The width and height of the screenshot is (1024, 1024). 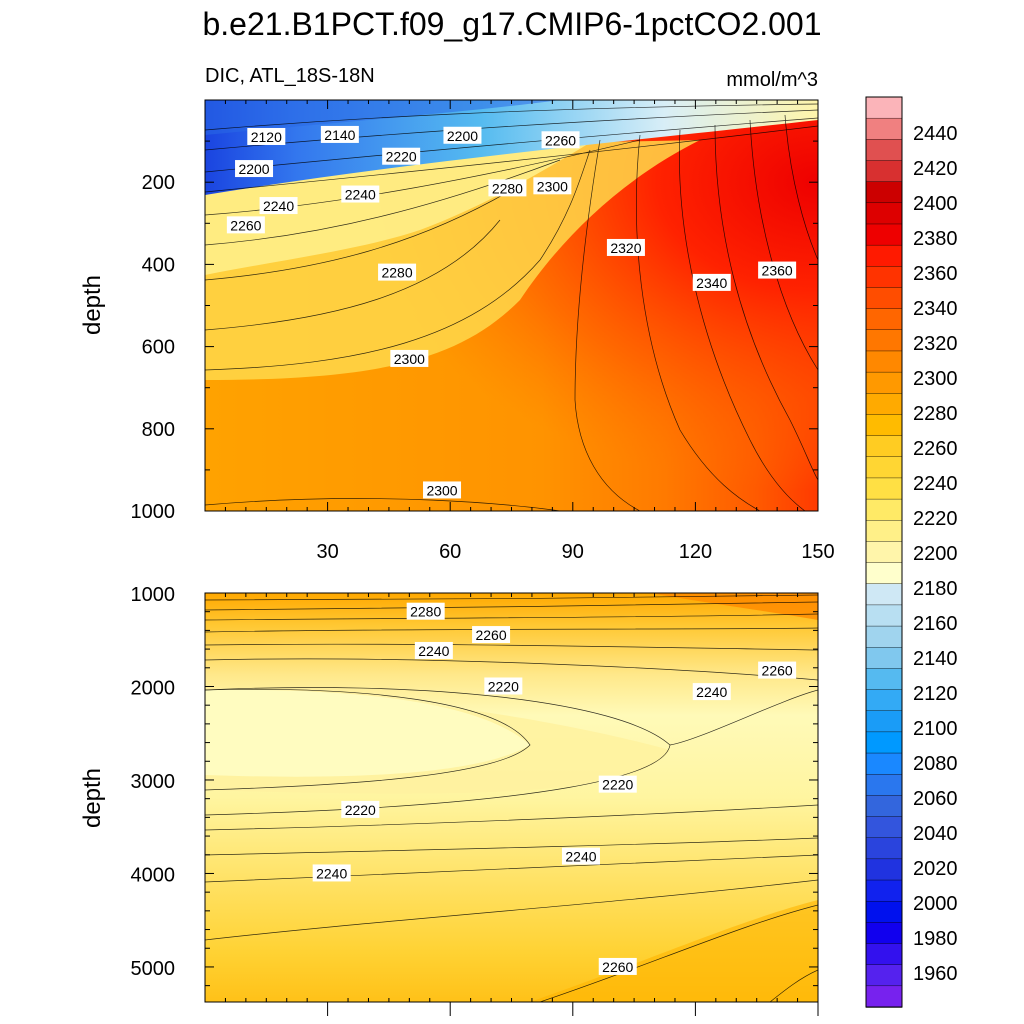 What do you see at coordinates (935, 694) in the screenshot?
I see `colorbar-label: 2120` at bounding box center [935, 694].